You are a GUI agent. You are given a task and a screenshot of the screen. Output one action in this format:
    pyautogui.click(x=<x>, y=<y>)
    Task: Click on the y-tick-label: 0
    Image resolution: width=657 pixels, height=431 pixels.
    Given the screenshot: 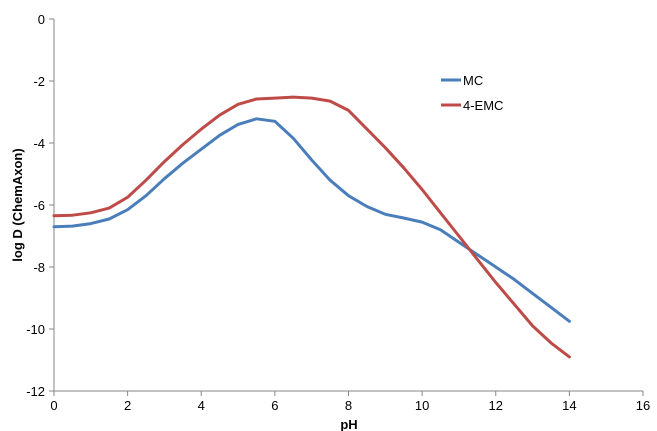 What is the action you would take?
    pyautogui.click(x=41, y=19)
    